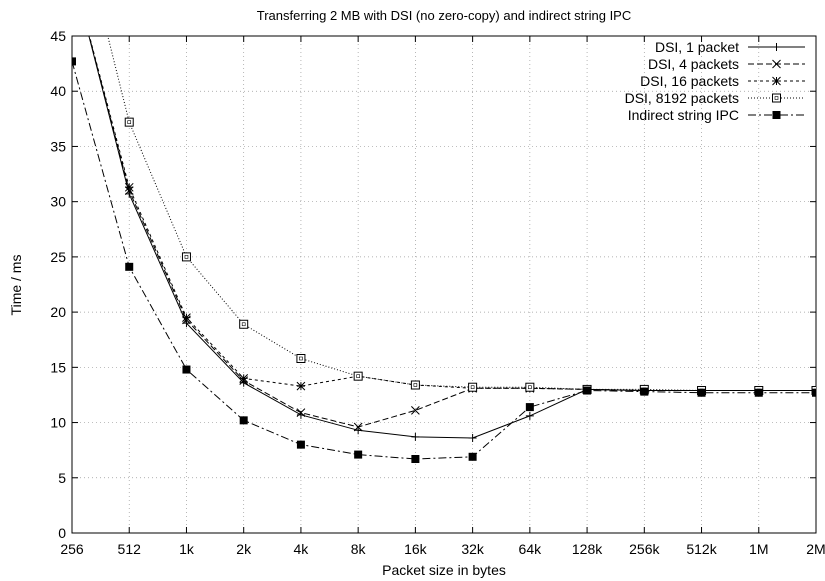 This screenshot has height=581, width=825. Describe the element at coordinates (58, 423) in the screenshot. I see `y-tick-label: 10` at that location.